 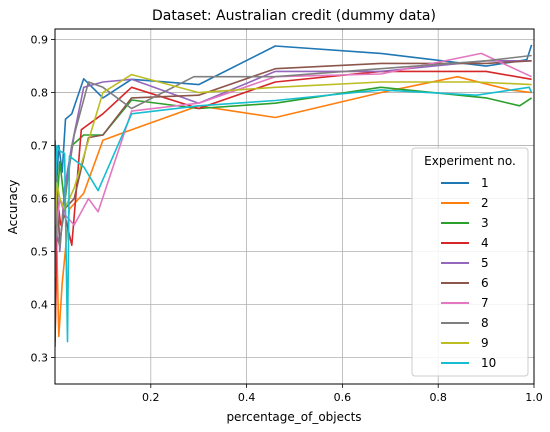 What do you see at coordinates (40, 93) in the screenshot?
I see `y-tick-label: 0.8` at bounding box center [40, 93].